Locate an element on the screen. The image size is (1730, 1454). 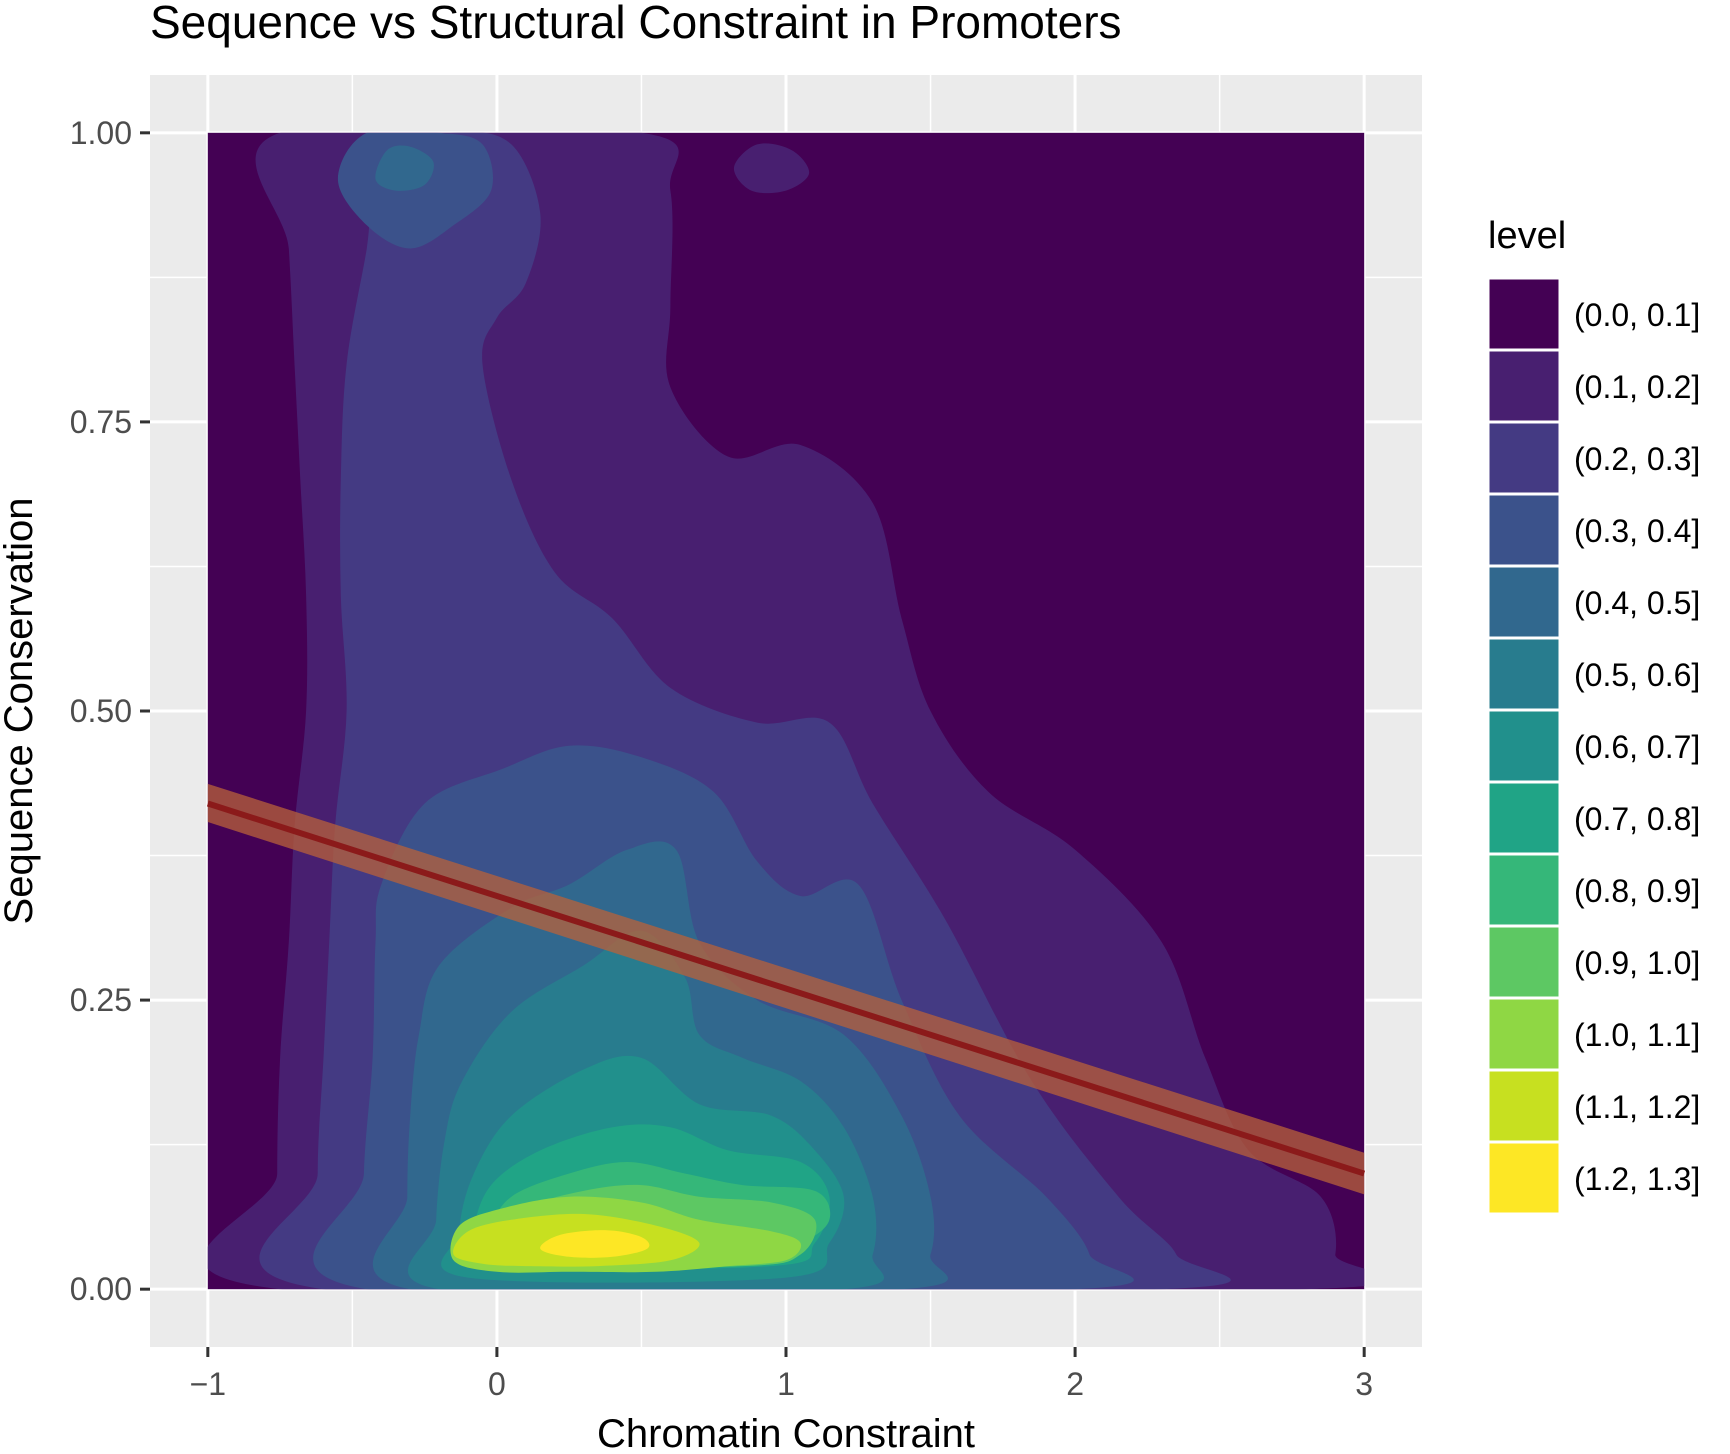
x-tick-label: 0 is located at coordinates (497, 1384).